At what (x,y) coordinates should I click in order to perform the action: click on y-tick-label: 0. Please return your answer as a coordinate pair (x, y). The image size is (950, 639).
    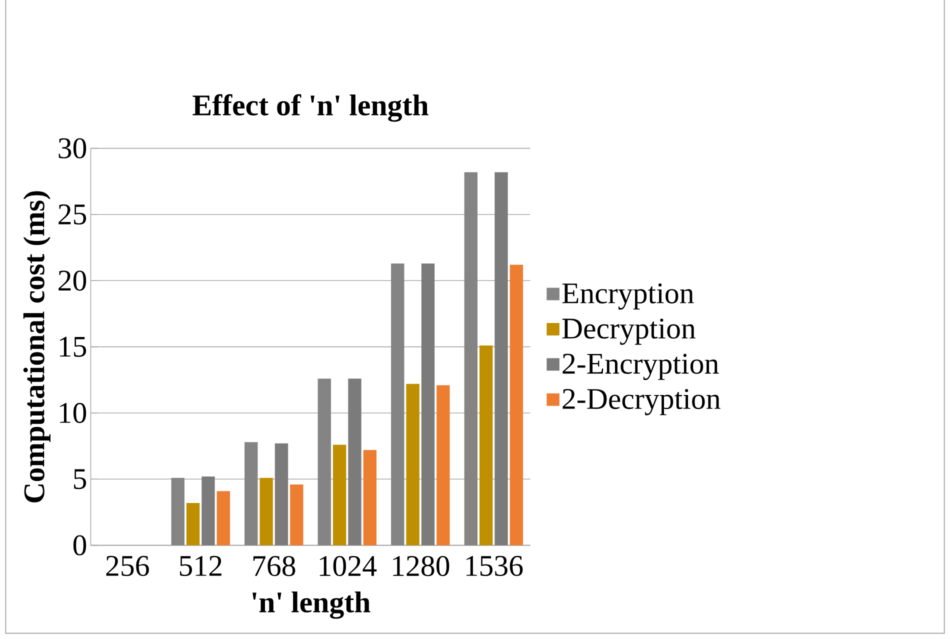
    Looking at the image, I should click on (79, 545).